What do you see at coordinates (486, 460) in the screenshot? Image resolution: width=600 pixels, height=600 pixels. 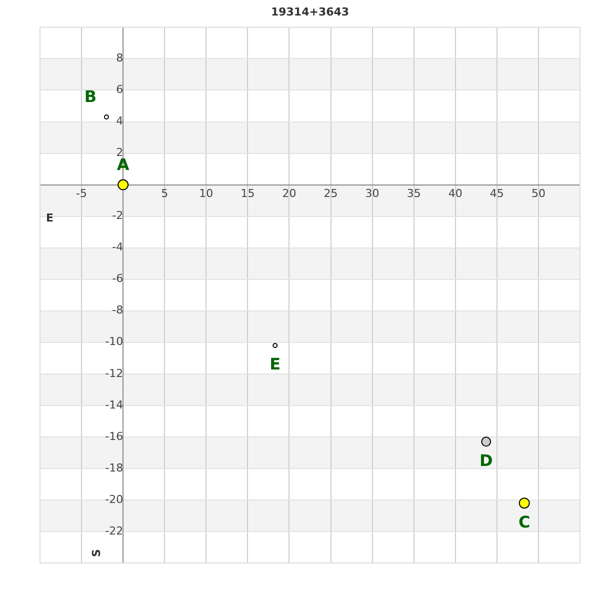 I see `annotation: D` at bounding box center [486, 460].